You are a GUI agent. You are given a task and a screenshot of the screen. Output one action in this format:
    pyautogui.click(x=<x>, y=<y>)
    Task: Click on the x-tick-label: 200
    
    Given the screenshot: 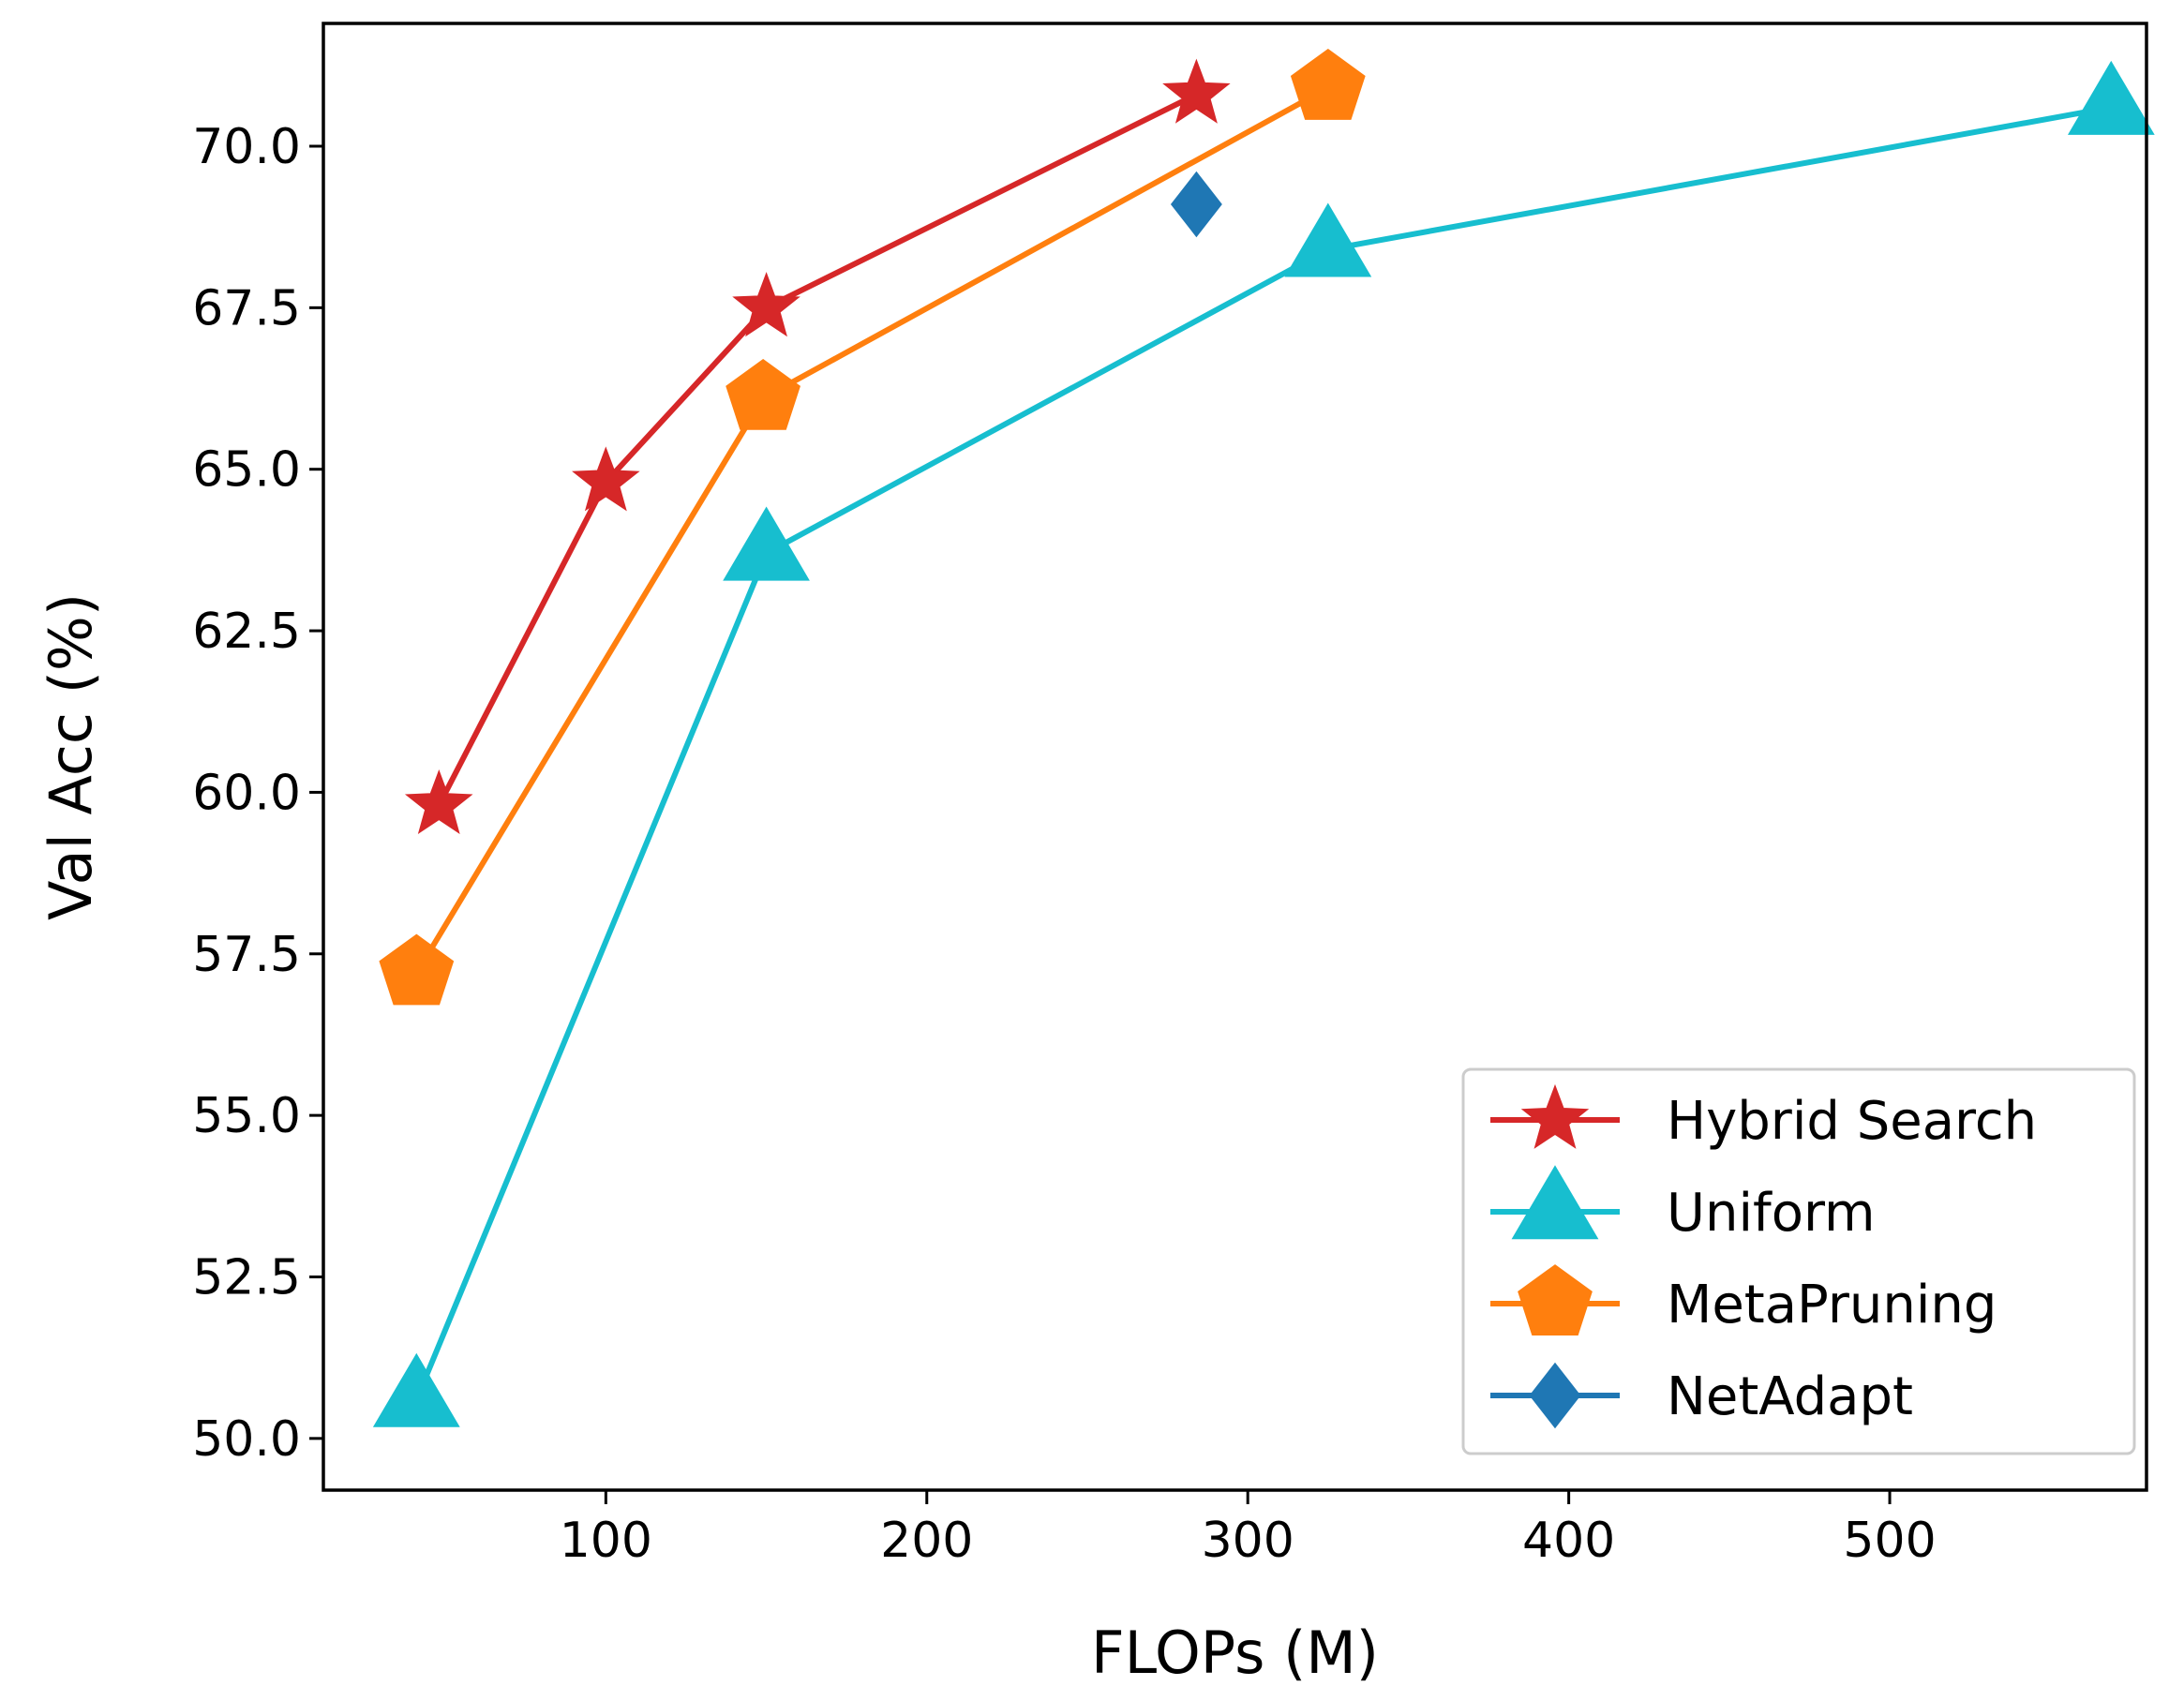 What is the action you would take?
    pyautogui.click(x=927, y=1541)
    